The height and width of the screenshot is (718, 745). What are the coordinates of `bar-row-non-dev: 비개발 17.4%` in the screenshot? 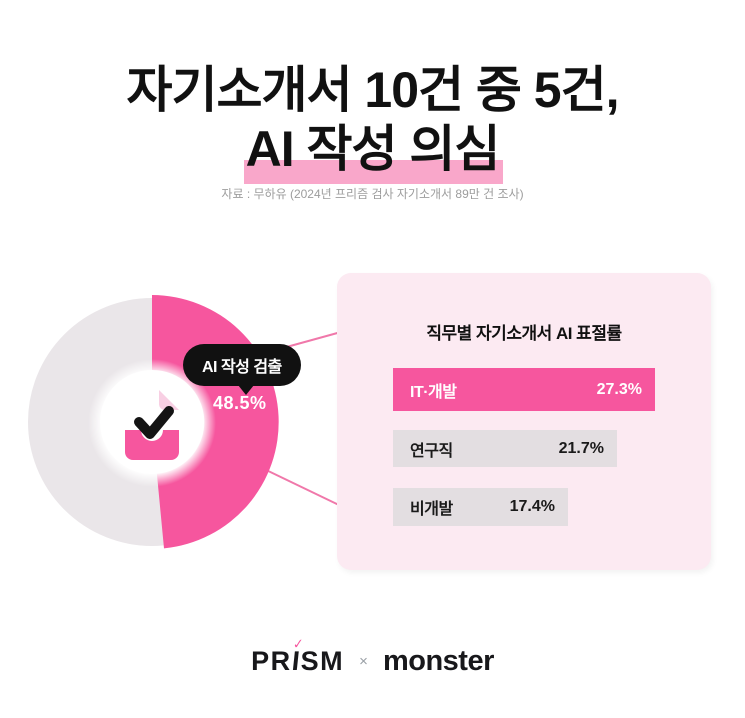 It's located at (480, 507).